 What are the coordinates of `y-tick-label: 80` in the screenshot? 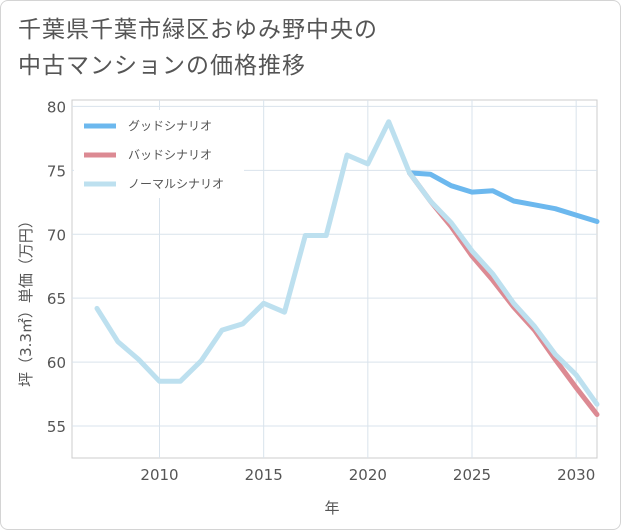 It's located at (56, 107).